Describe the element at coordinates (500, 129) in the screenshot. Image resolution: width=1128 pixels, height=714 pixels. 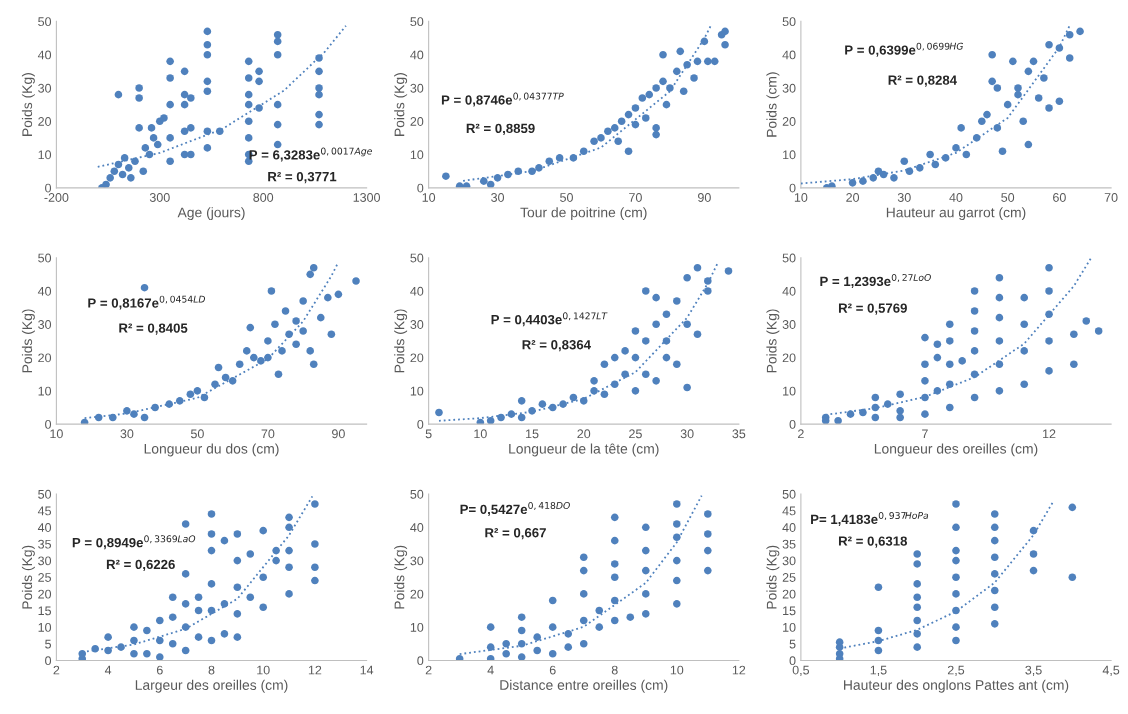
I see `annotation: R² = 0,8859` at that location.